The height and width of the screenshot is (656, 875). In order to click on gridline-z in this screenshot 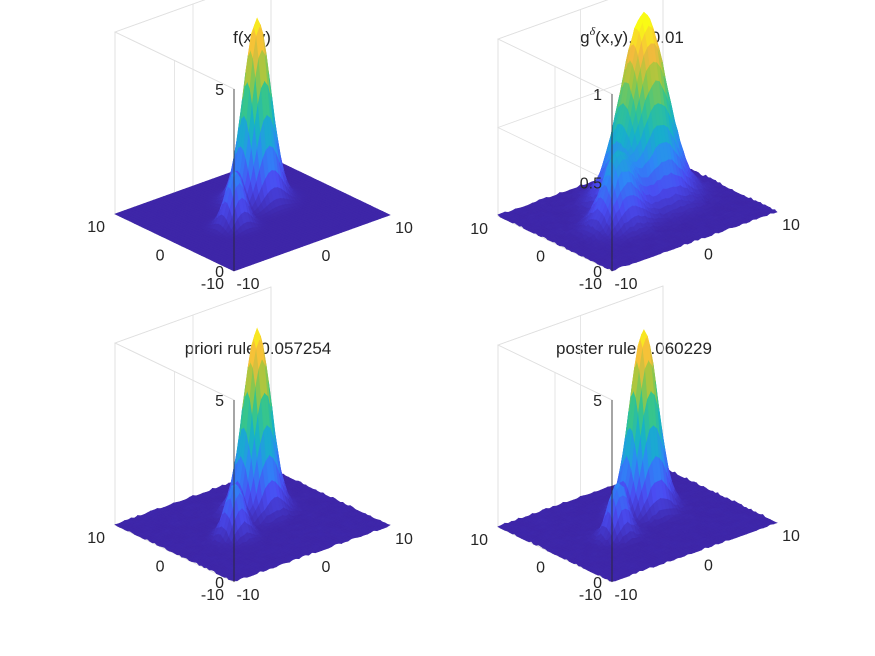, I will do `click(174, 45)`.